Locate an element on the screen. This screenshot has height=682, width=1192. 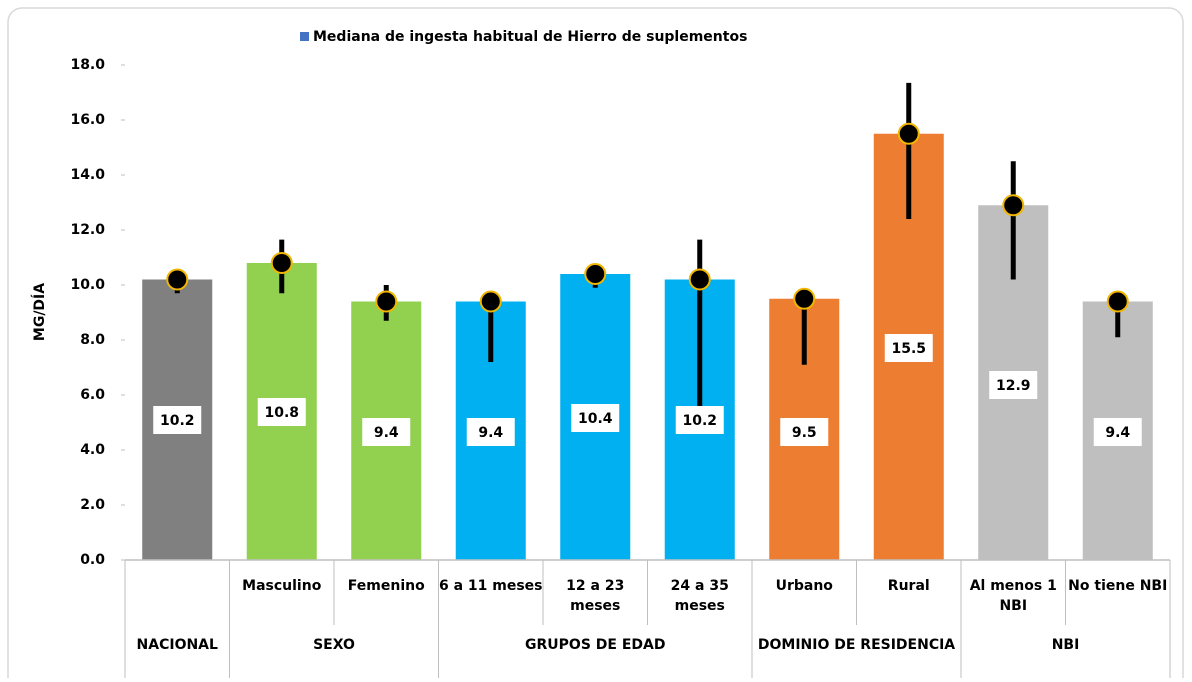
data-label: 15.5 is located at coordinates (908, 349).